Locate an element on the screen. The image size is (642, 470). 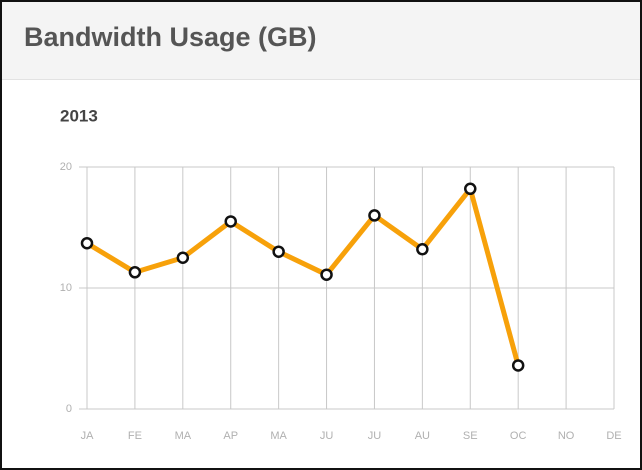
x-tick-label: NO is located at coordinates (566, 436).